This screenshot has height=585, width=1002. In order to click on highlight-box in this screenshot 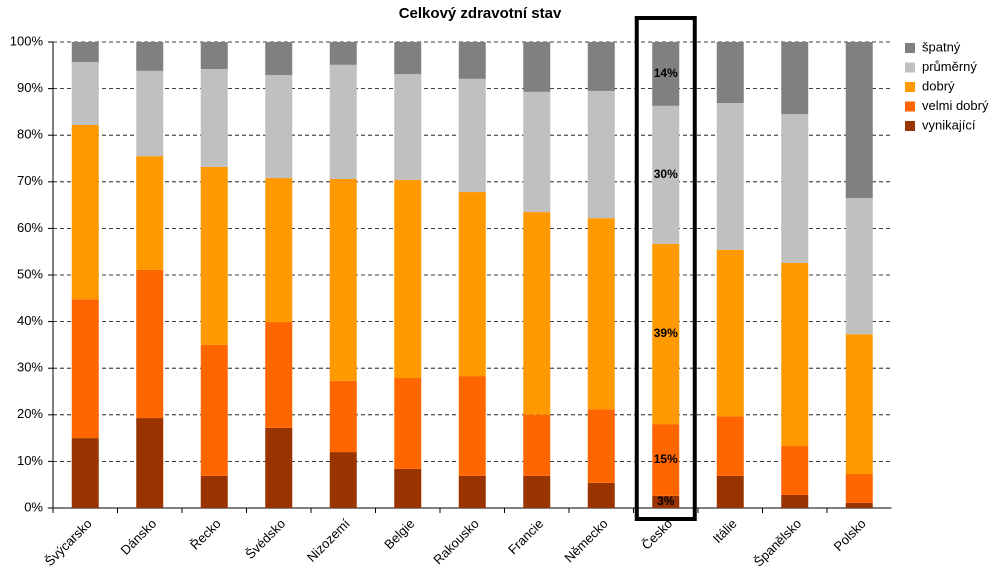, I will do `click(665, 268)`.